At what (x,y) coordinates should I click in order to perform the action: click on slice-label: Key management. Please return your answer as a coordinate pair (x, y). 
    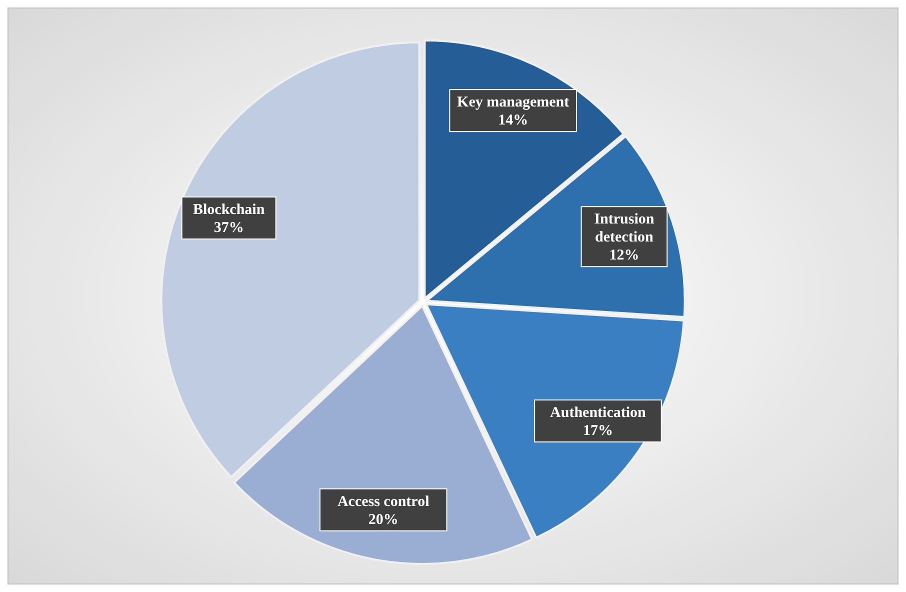
    Looking at the image, I should click on (513, 102).